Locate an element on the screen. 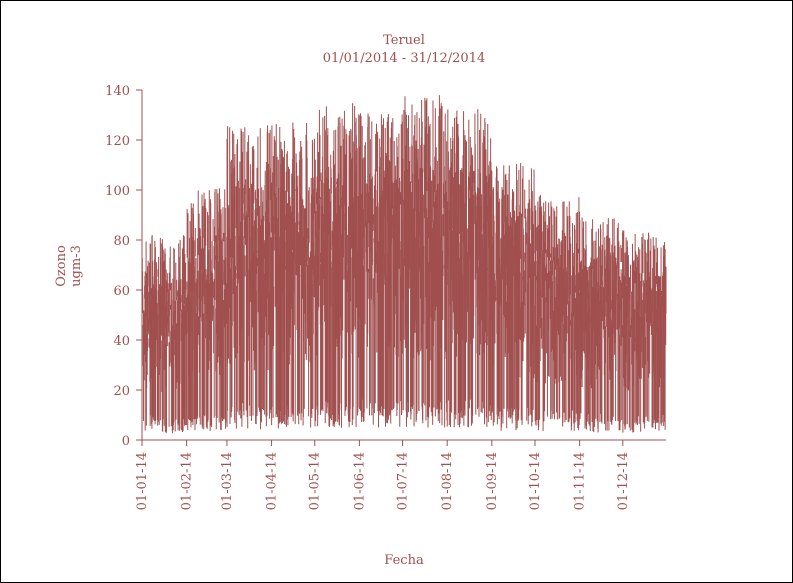 Image resolution: width=793 pixels, height=583 pixels. y-tick-label: 80 is located at coordinates (121, 241).